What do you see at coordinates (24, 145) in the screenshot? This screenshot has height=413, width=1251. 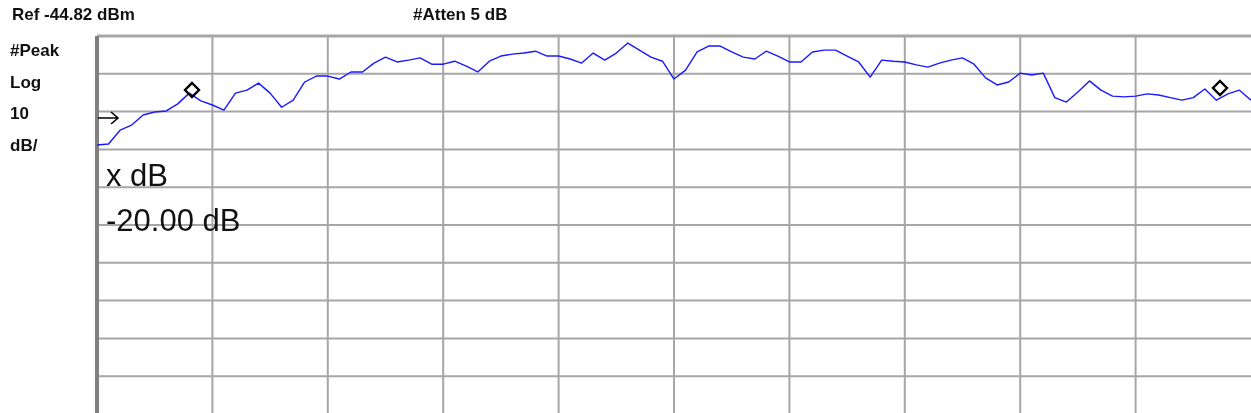 I see `text: dB/` at bounding box center [24, 145].